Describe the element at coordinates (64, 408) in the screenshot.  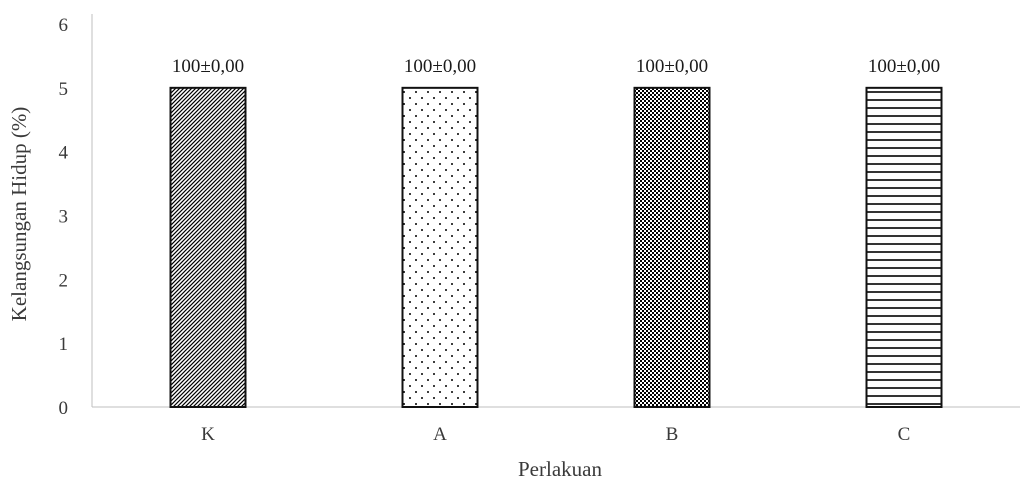
I see `y-tick-label: 0` at that location.